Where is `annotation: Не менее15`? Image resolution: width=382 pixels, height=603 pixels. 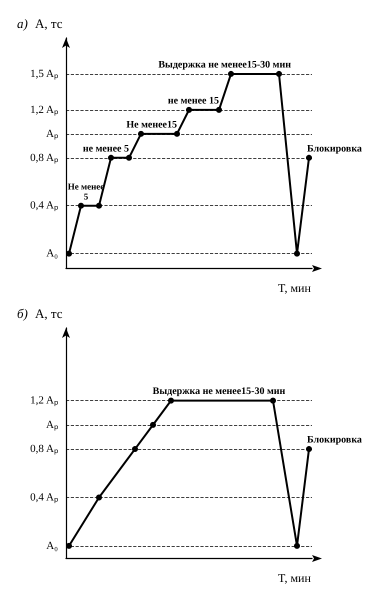
annotation: Не менее15 is located at coordinates (151, 124).